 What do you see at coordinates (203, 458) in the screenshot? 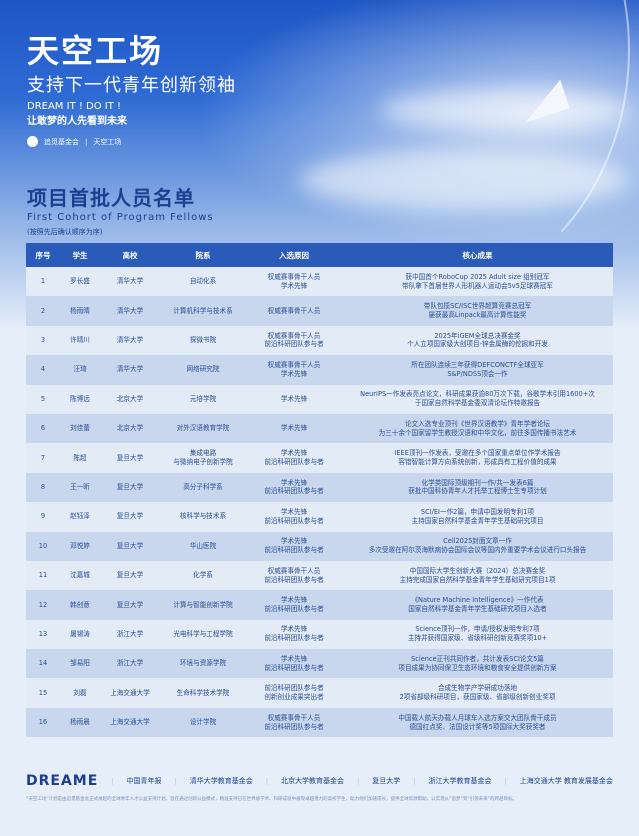
I see `table-cell: 集成电路 与微纳电子创新学院` at bounding box center [203, 458].